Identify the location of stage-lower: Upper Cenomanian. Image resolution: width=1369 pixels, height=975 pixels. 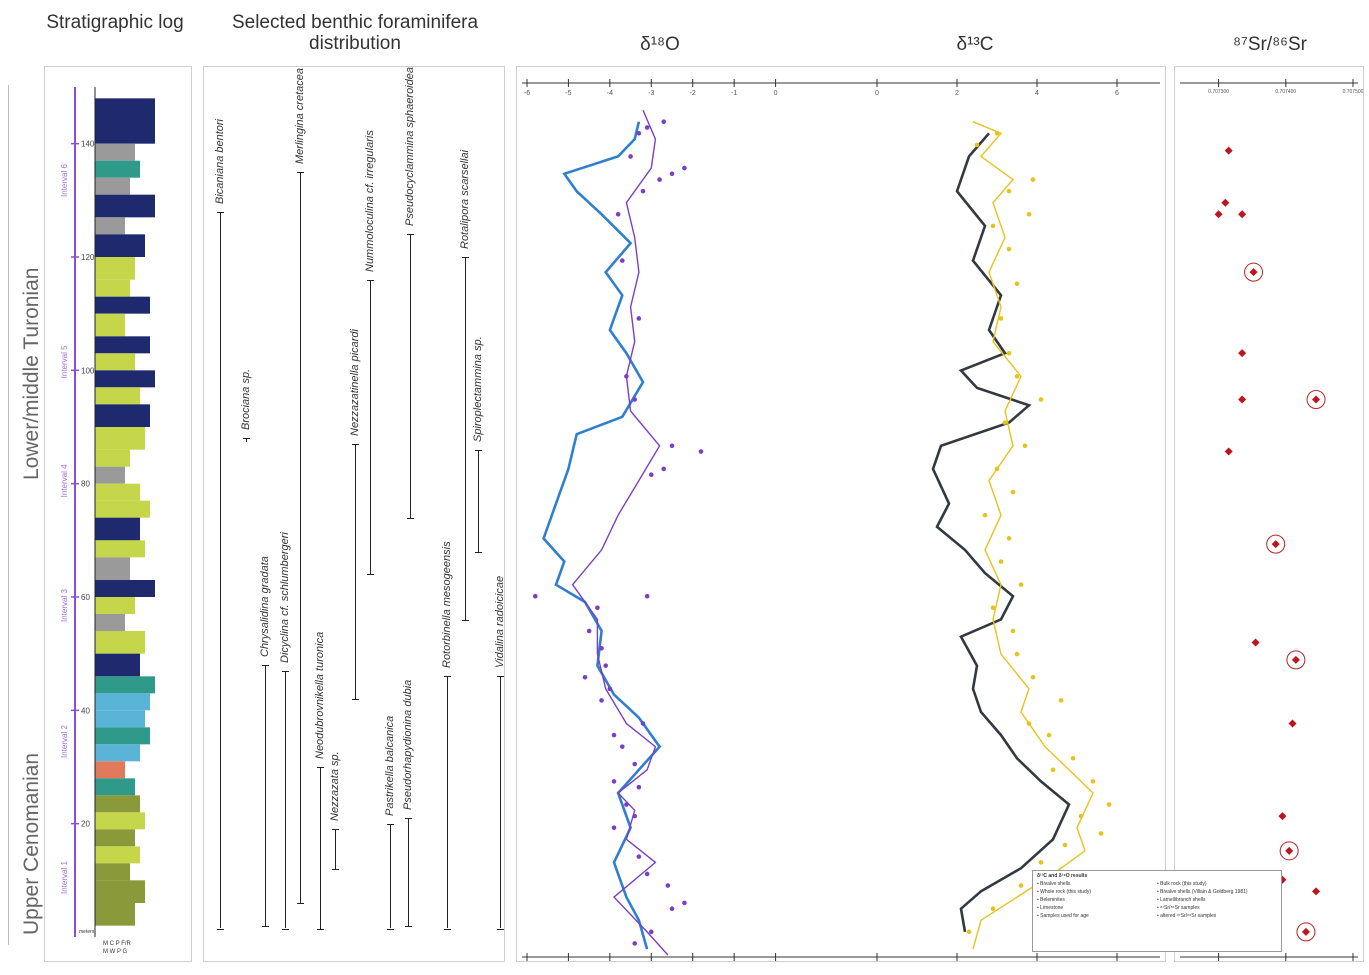
(31, 843).